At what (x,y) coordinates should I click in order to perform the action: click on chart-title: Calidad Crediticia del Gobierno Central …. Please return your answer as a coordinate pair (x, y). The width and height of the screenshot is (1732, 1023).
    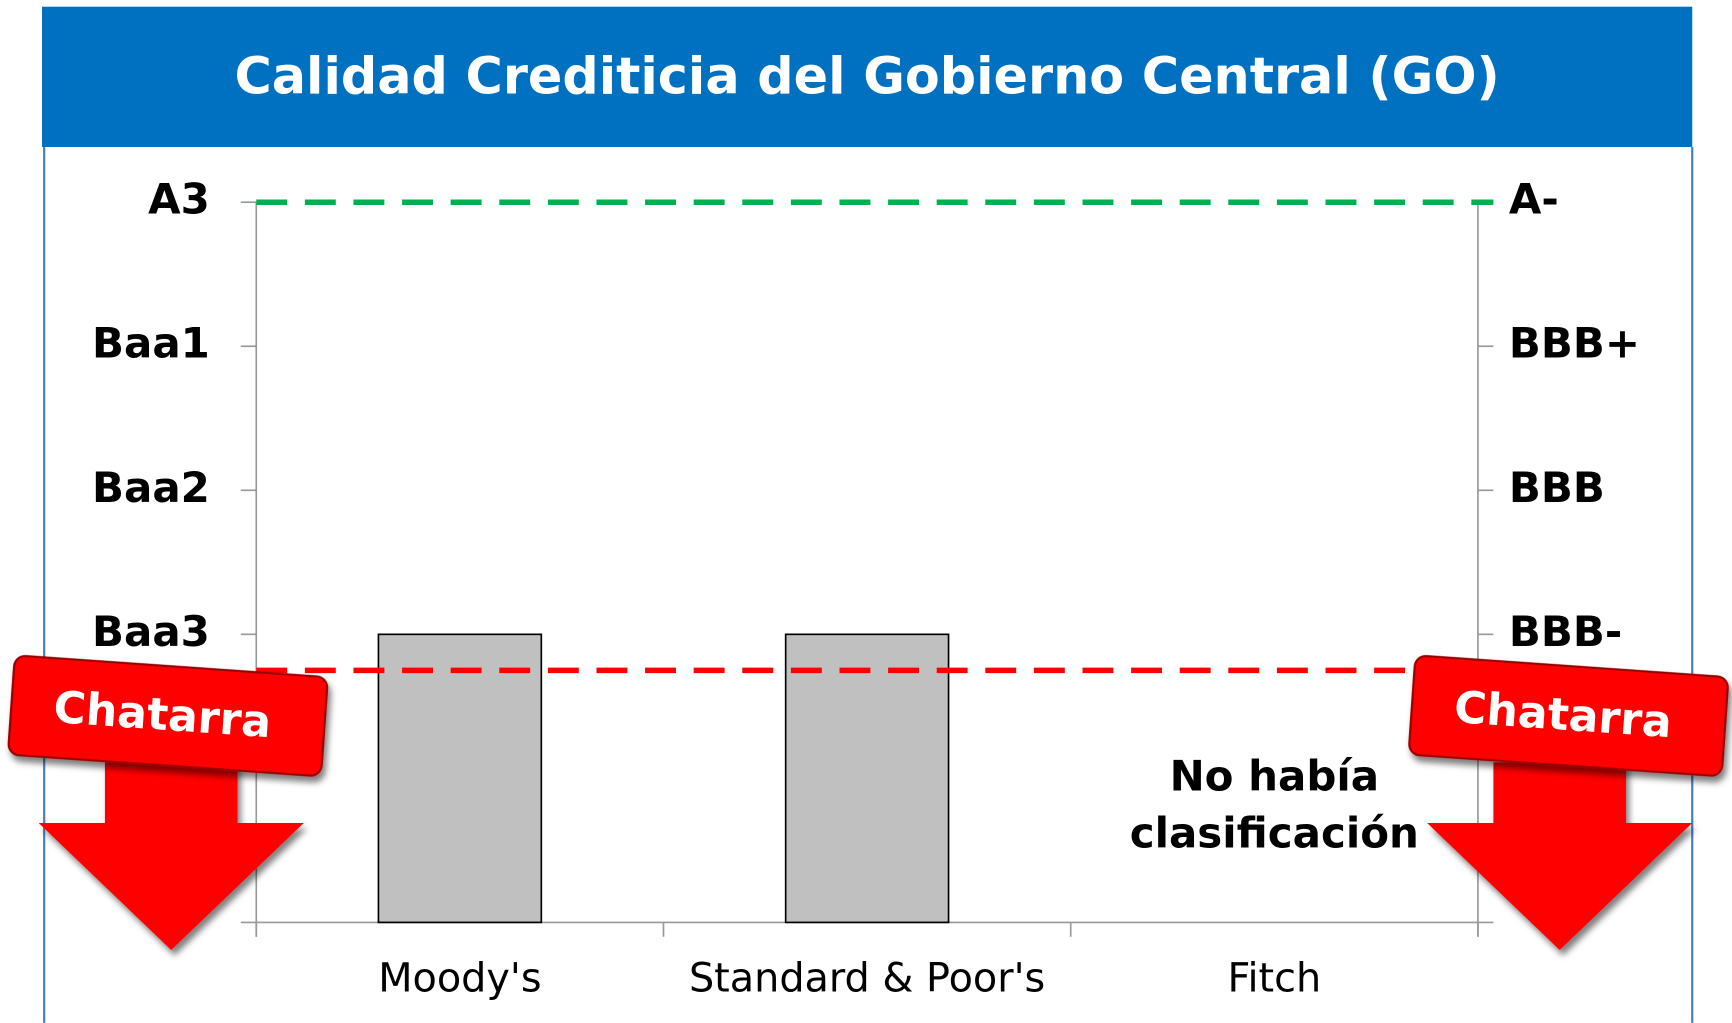
    Looking at the image, I should click on (866, 76).